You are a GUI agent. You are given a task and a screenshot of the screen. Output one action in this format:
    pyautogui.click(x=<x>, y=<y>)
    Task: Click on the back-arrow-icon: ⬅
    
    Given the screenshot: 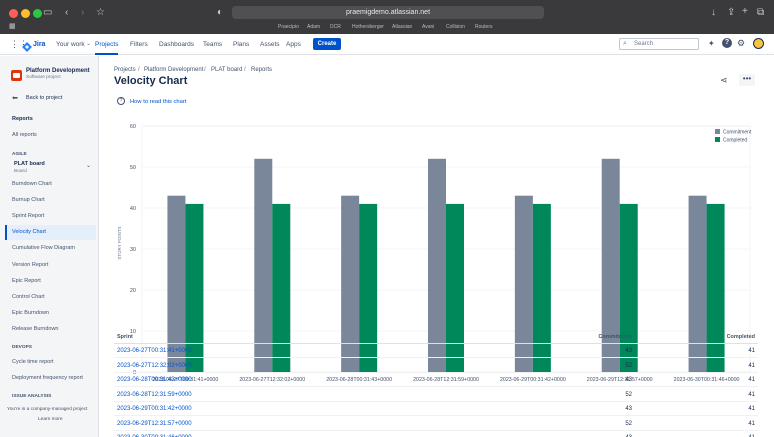 What is the action you would take?
    pyautogui.click(x=15, y=98)
    